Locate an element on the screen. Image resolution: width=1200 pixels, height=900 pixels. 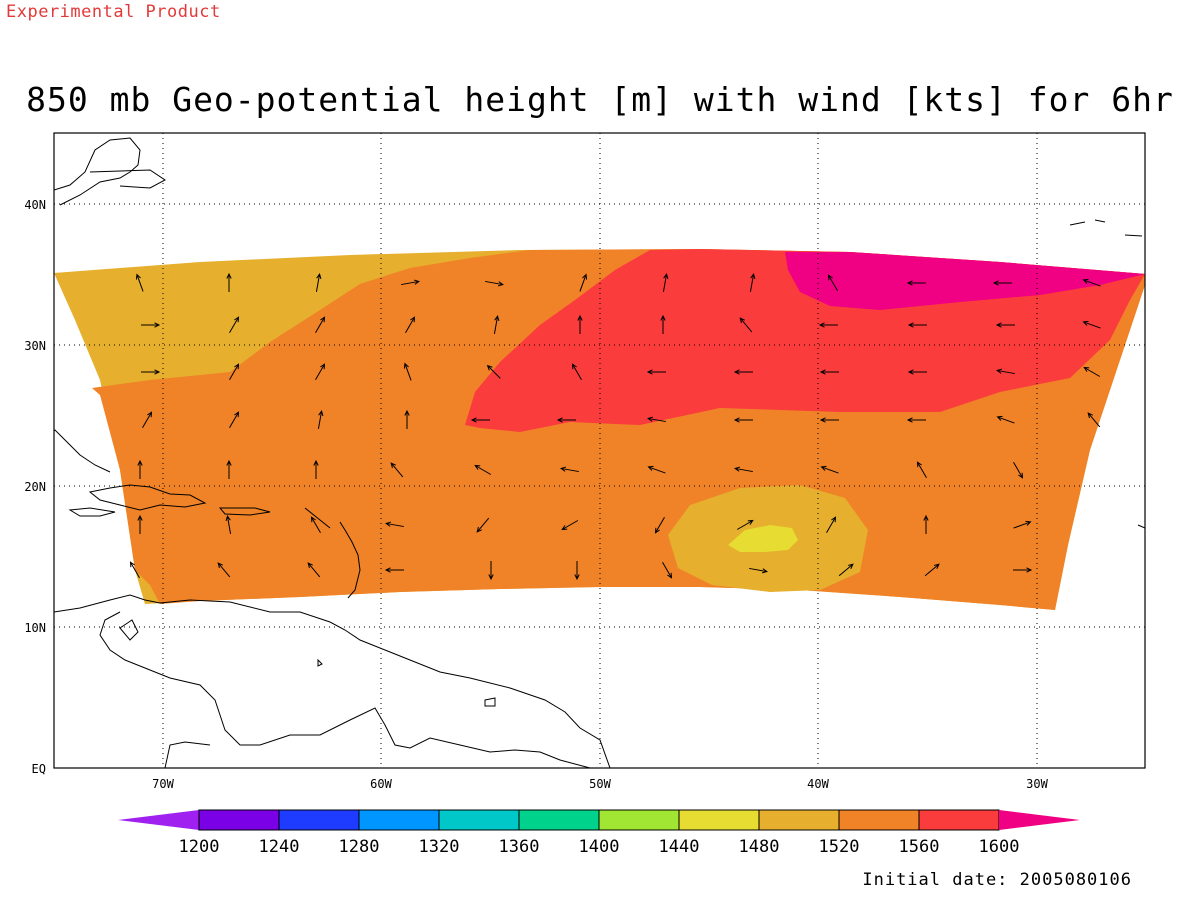
legend-arrow-left is located at coordinates (158, 820).